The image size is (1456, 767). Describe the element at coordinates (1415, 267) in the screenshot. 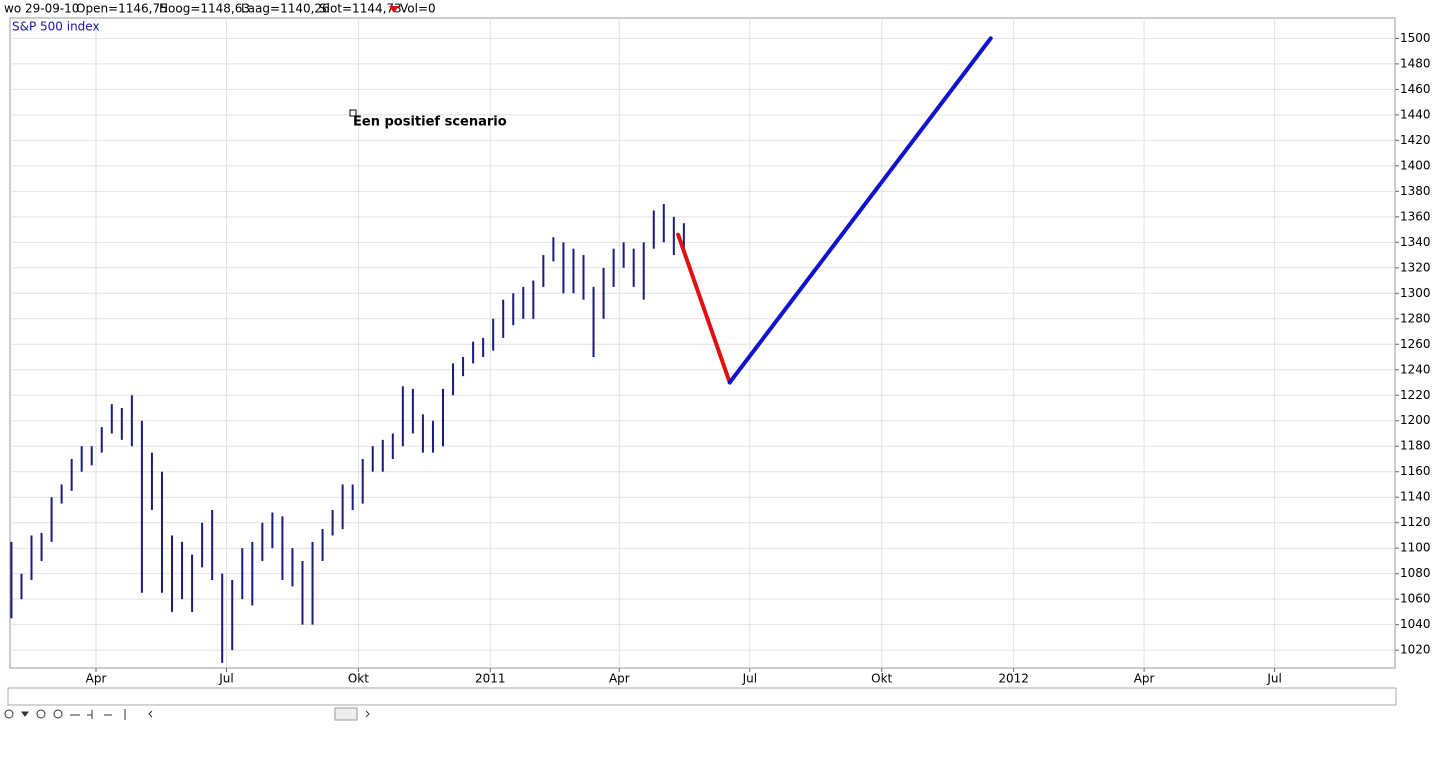

I see `y-tick-label: 1320` at that location.